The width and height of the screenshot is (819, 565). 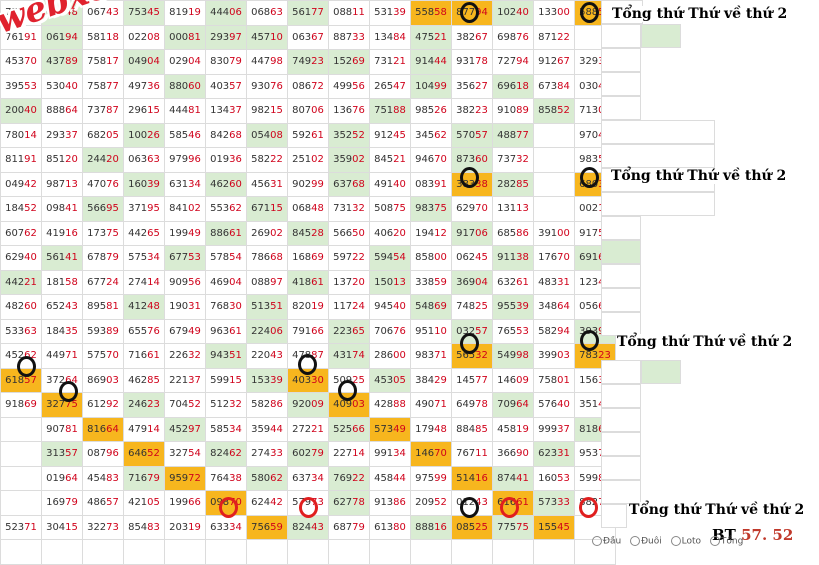 What do you see at coordinates (390, 37) in the screenshot?
I see `result-cell: 13484` at bounding box center [390, 37].